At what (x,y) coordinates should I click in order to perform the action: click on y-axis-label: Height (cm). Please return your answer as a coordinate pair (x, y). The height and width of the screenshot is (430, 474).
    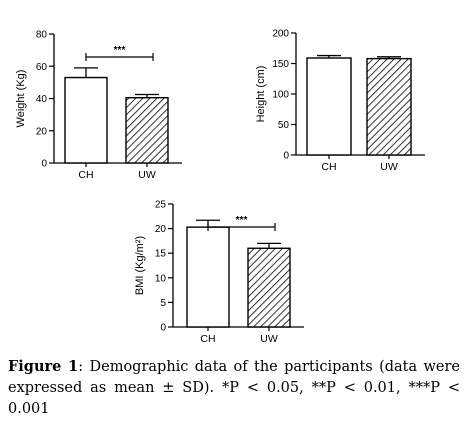
    Looking at the image, I should click on (261, 94).